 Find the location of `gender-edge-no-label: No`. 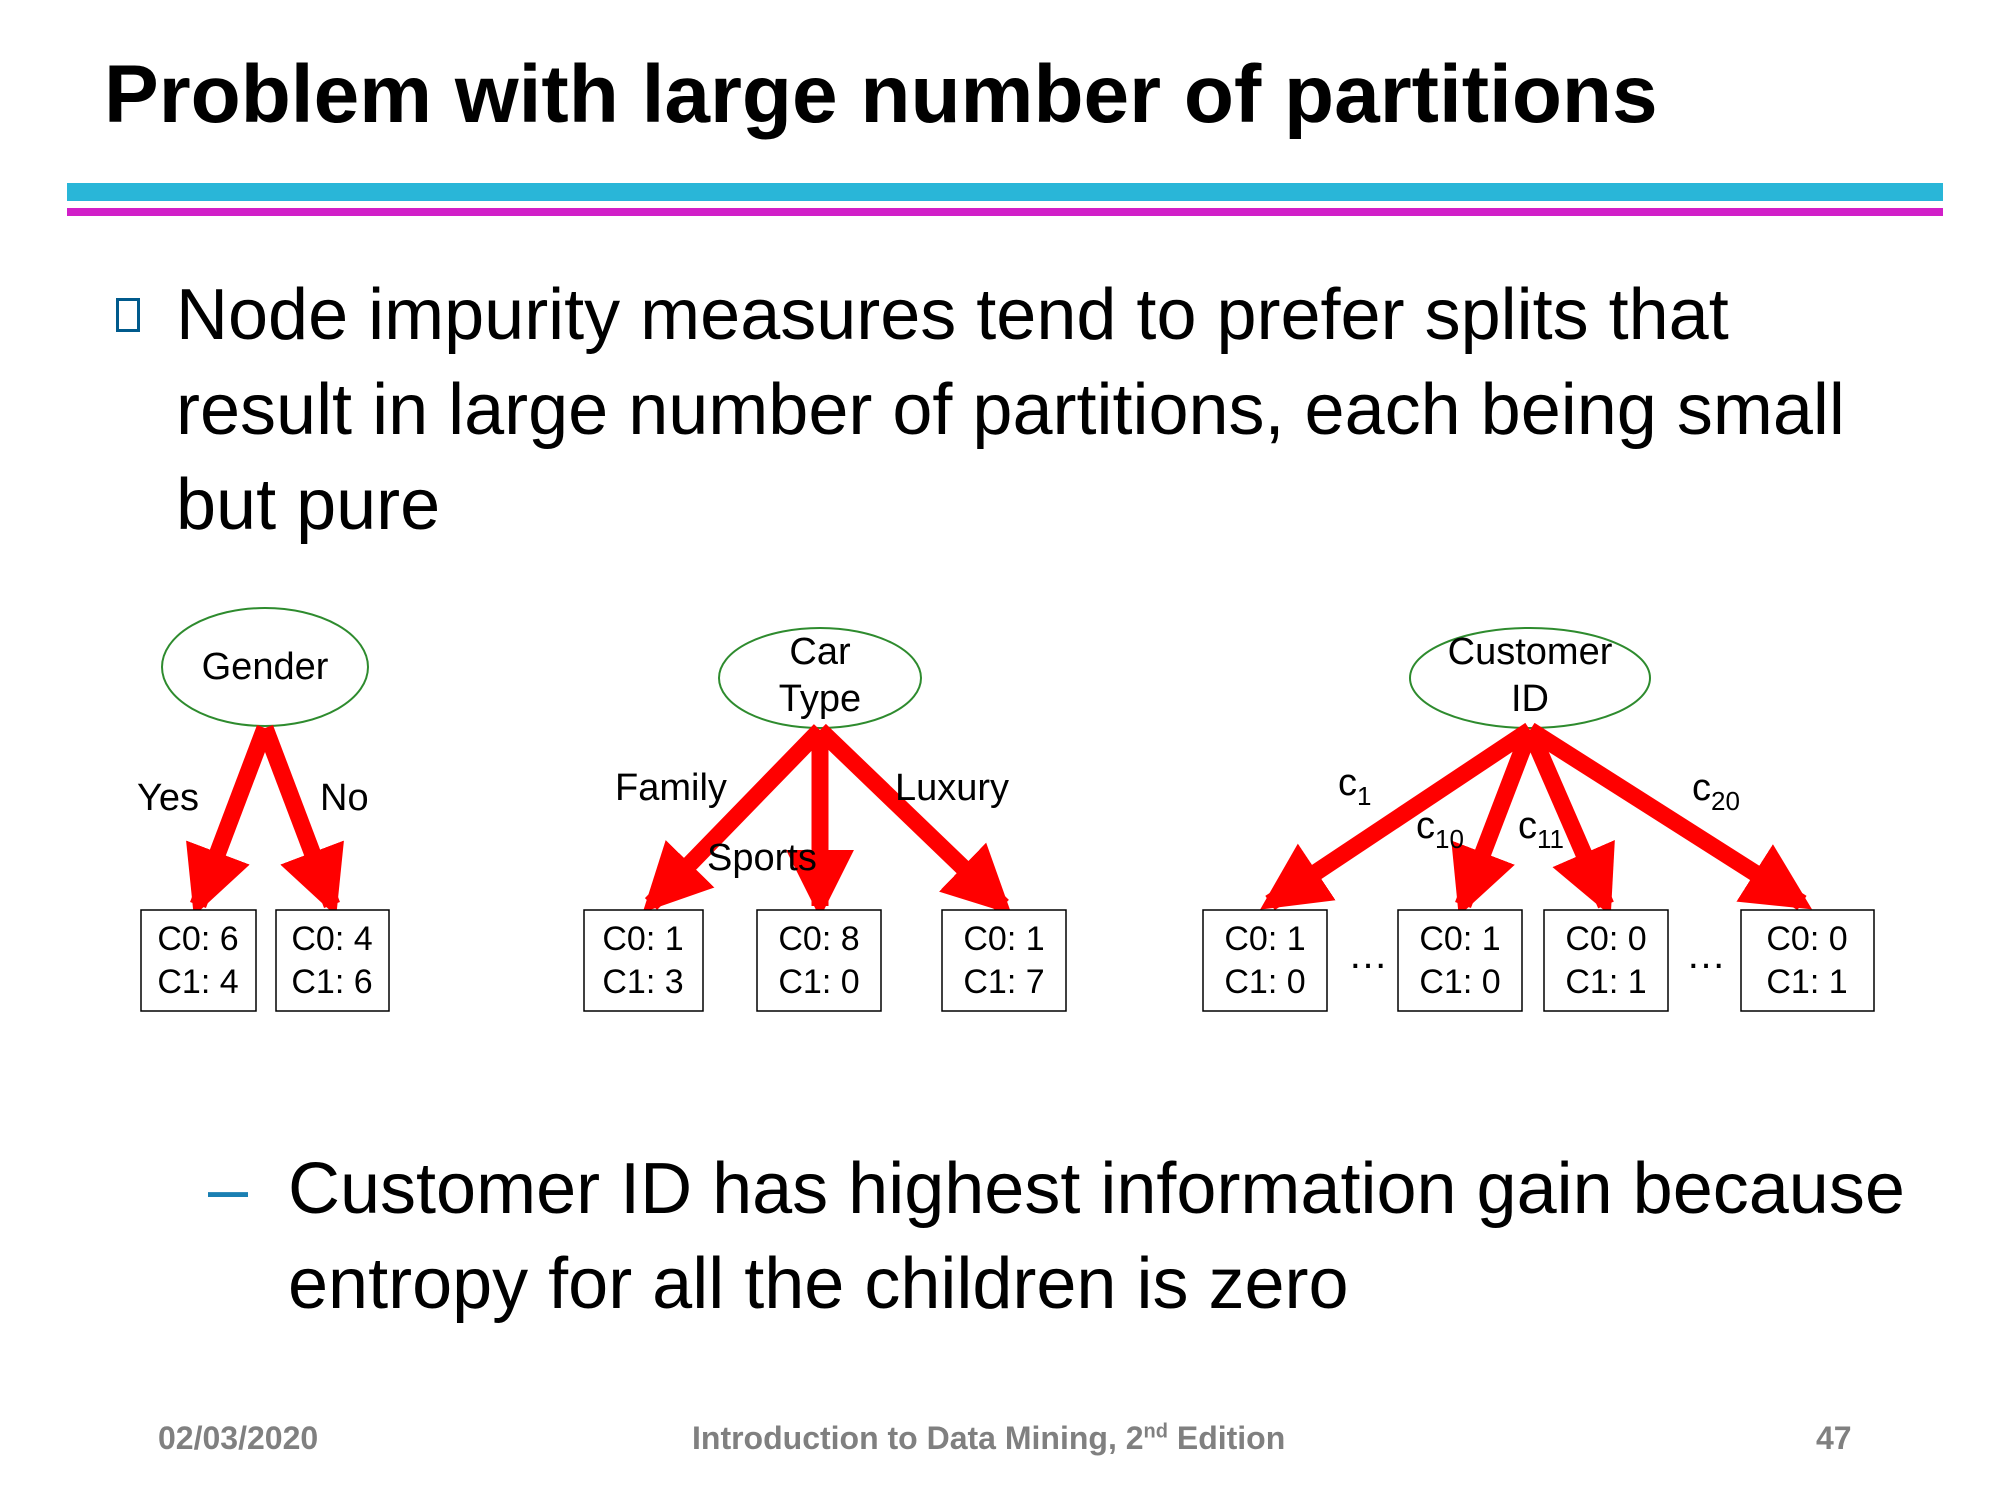

gender-edge-no-label: No is located at coordinates (344, 798).